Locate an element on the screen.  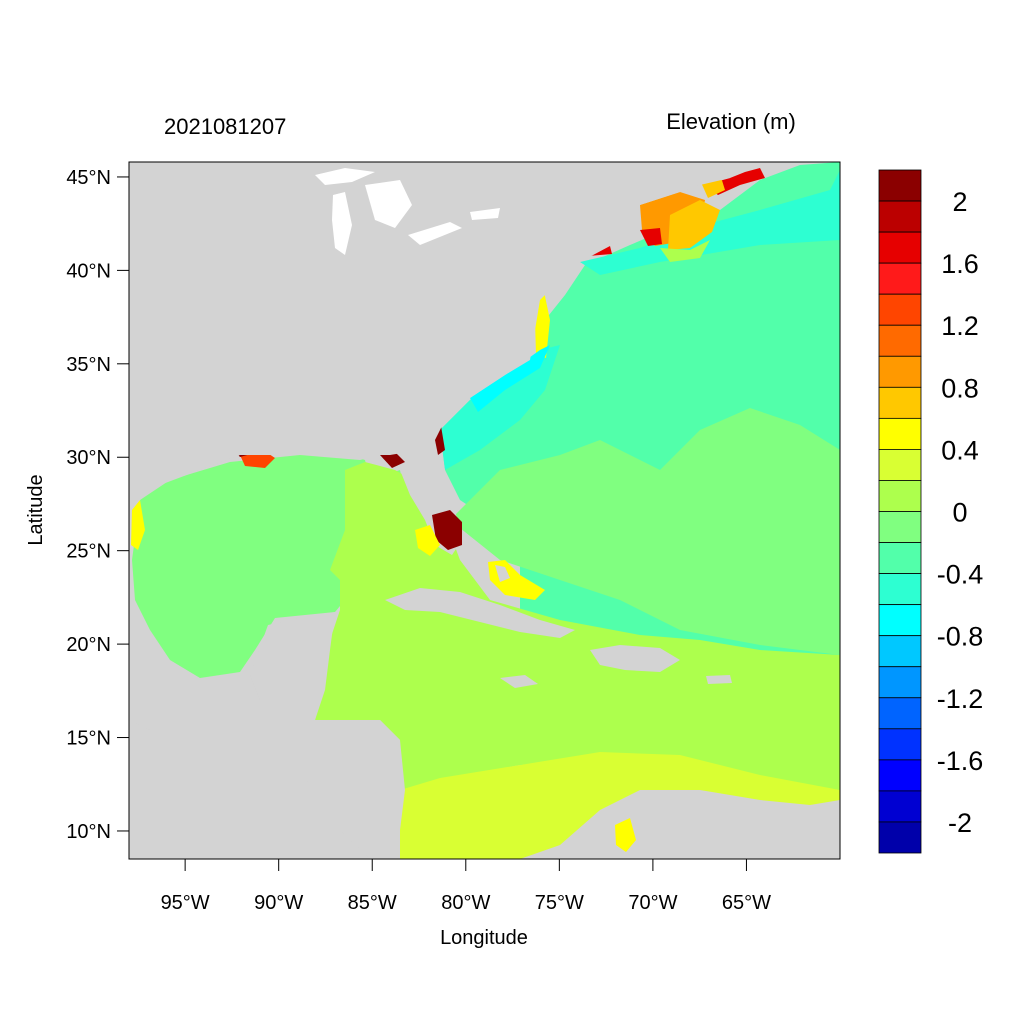
bahamas-land is located at coordinates (502, 573).